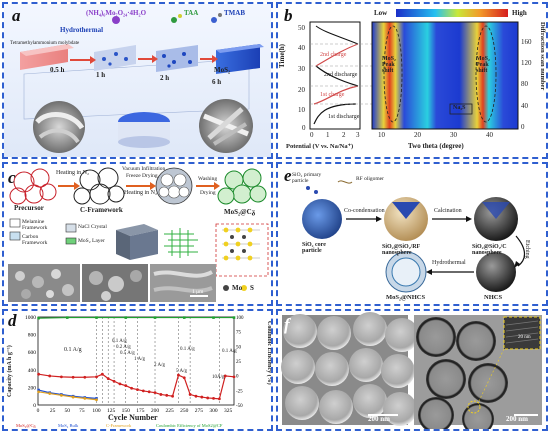  I want to click on x-tick-10: 250, so click(184, 411).